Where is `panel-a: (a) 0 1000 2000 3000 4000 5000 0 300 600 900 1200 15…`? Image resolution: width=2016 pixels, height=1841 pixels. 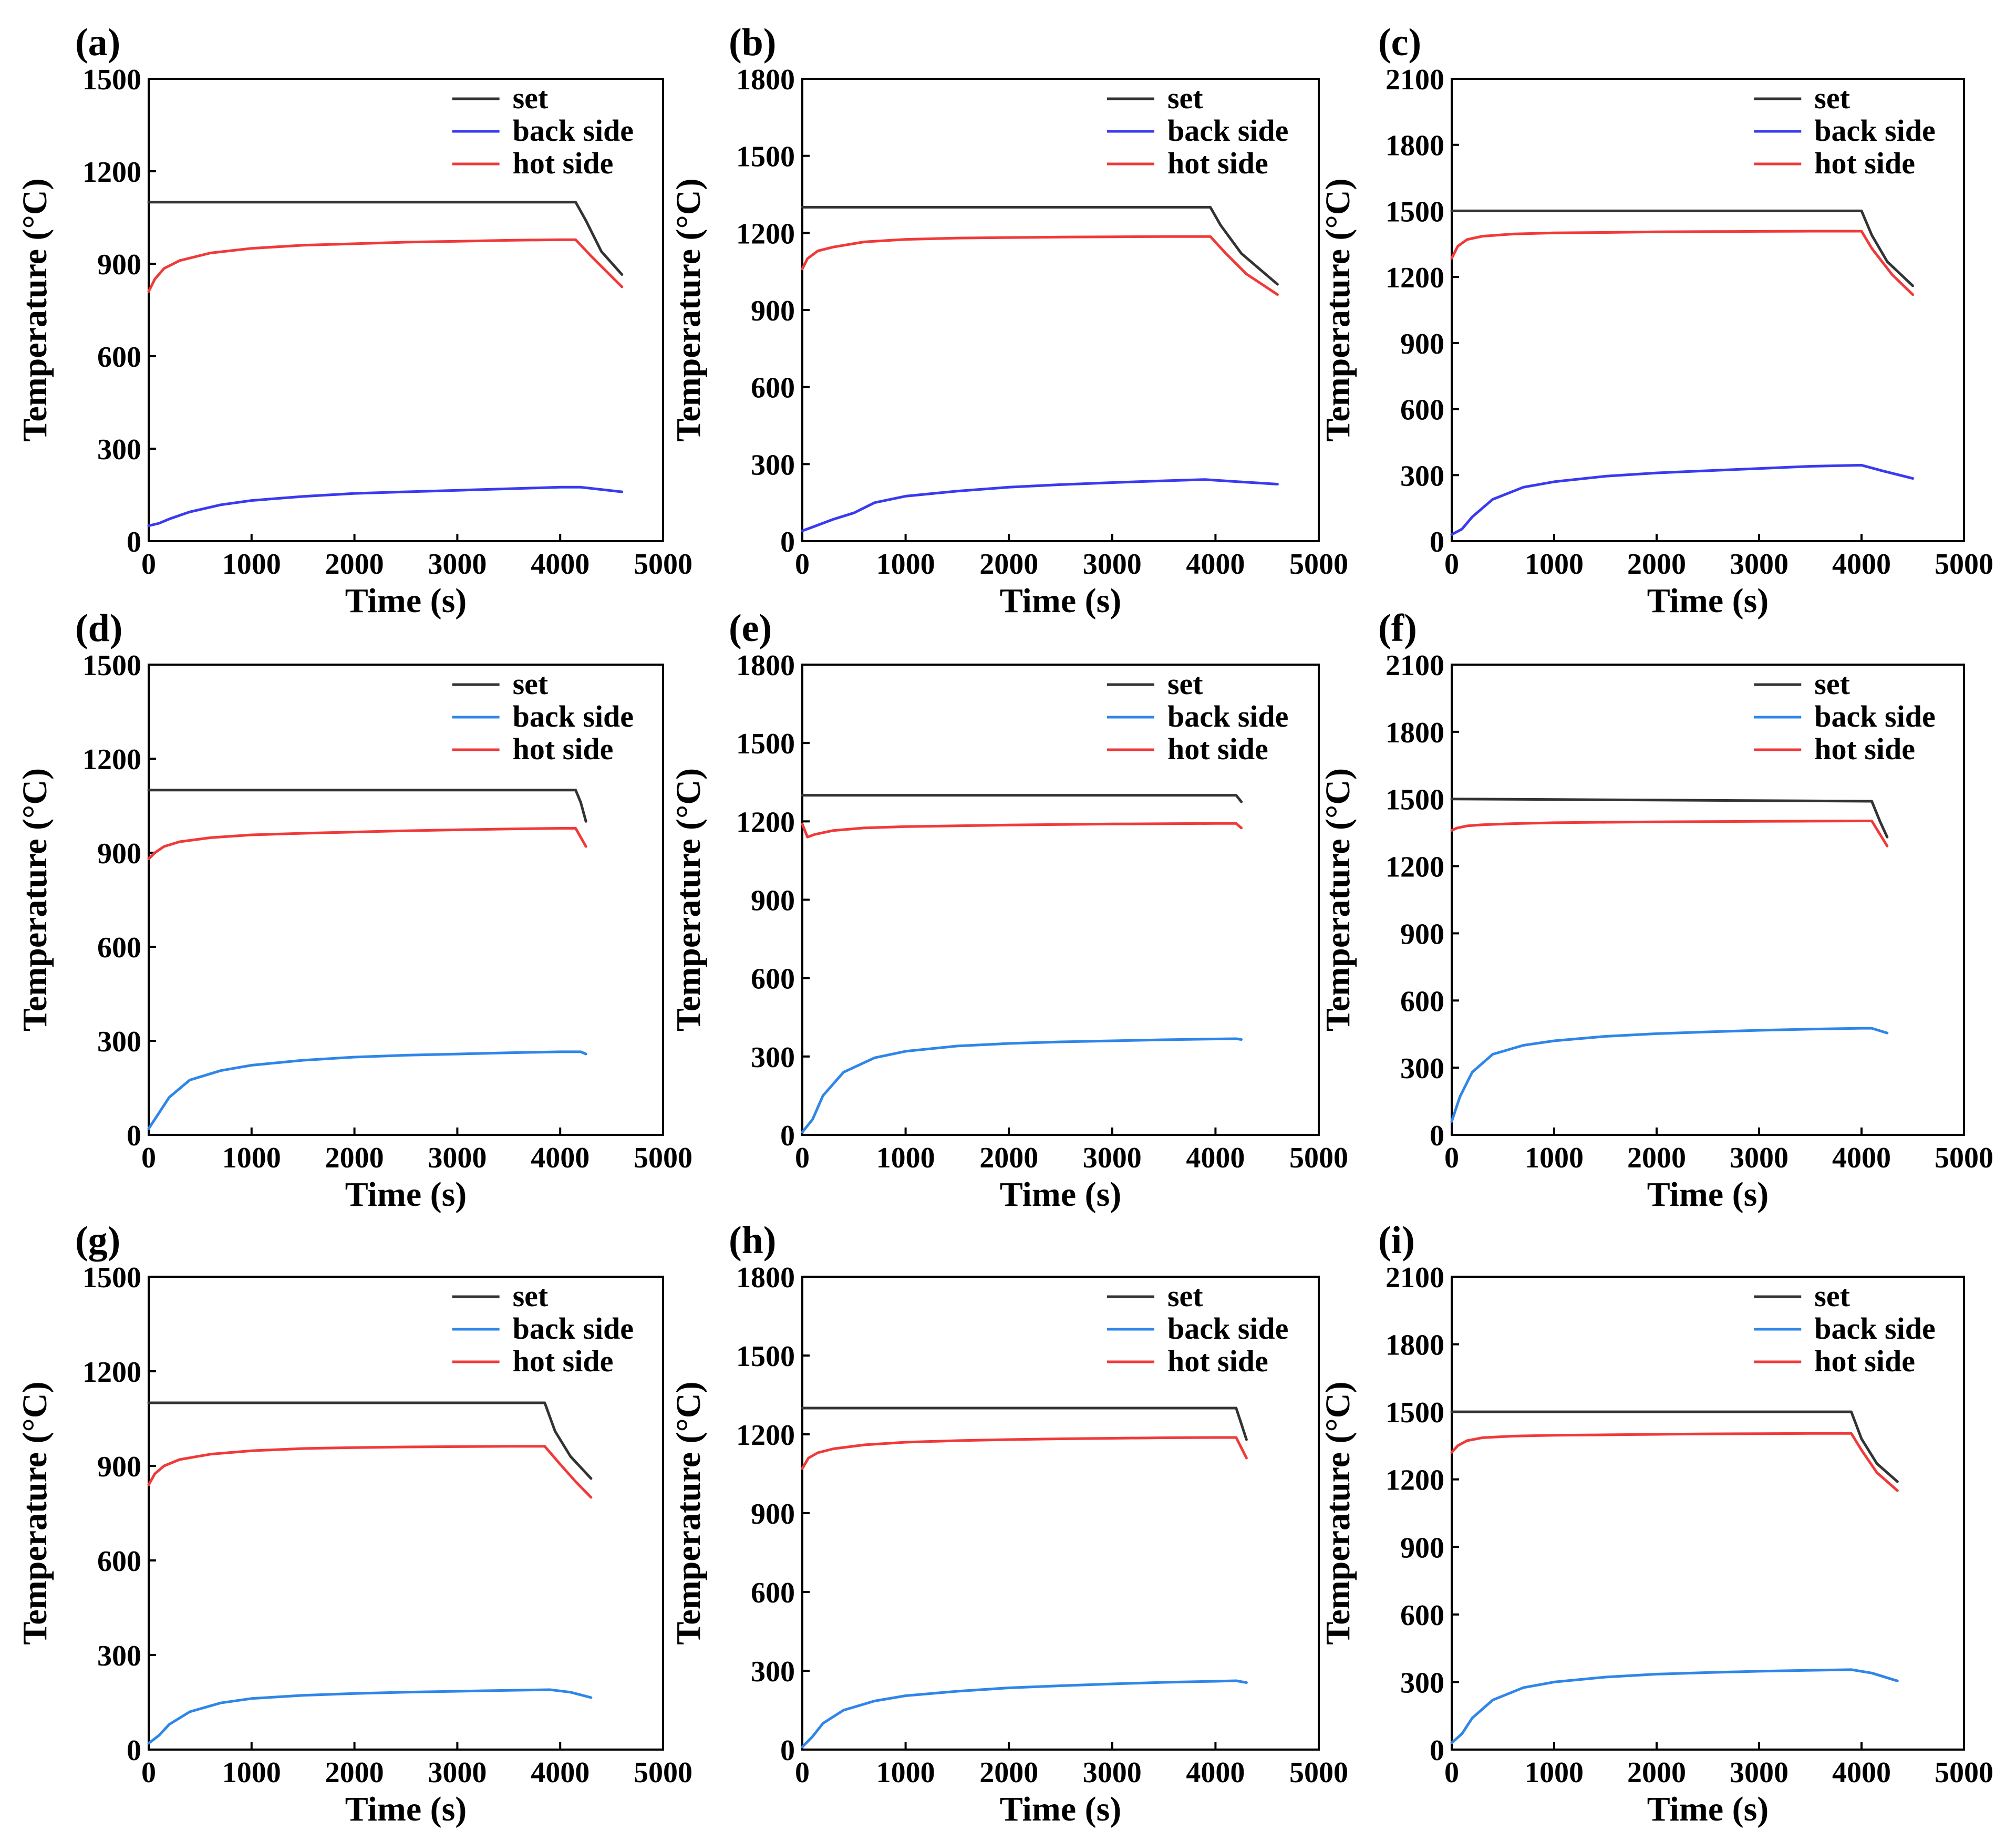 panel-a: (a) 0 1000 2000 3000 4000 5000 0 300 600 900 1200 15… is located at coordinates (354, 320).